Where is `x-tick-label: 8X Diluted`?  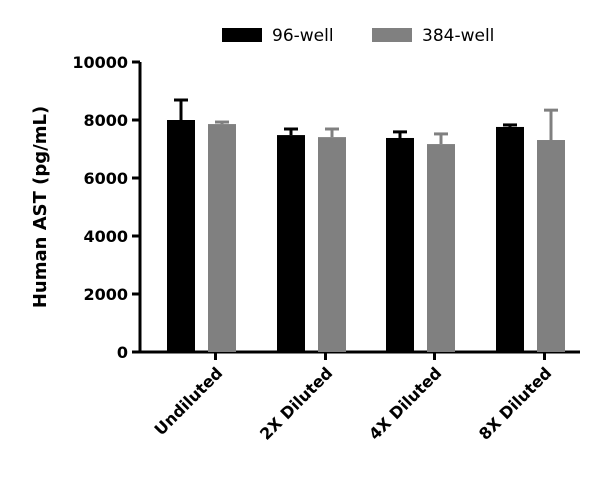
x-tick-label: 8X Diluted is located at coordinates (515, 403).